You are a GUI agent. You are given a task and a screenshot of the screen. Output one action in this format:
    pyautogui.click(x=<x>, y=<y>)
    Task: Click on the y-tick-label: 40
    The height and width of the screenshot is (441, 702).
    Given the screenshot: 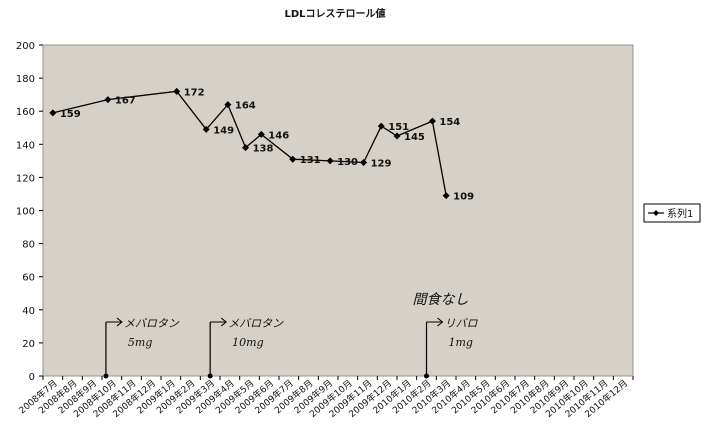 What is the action you would take?
    pyautogui.click(x=28, y=311)
    